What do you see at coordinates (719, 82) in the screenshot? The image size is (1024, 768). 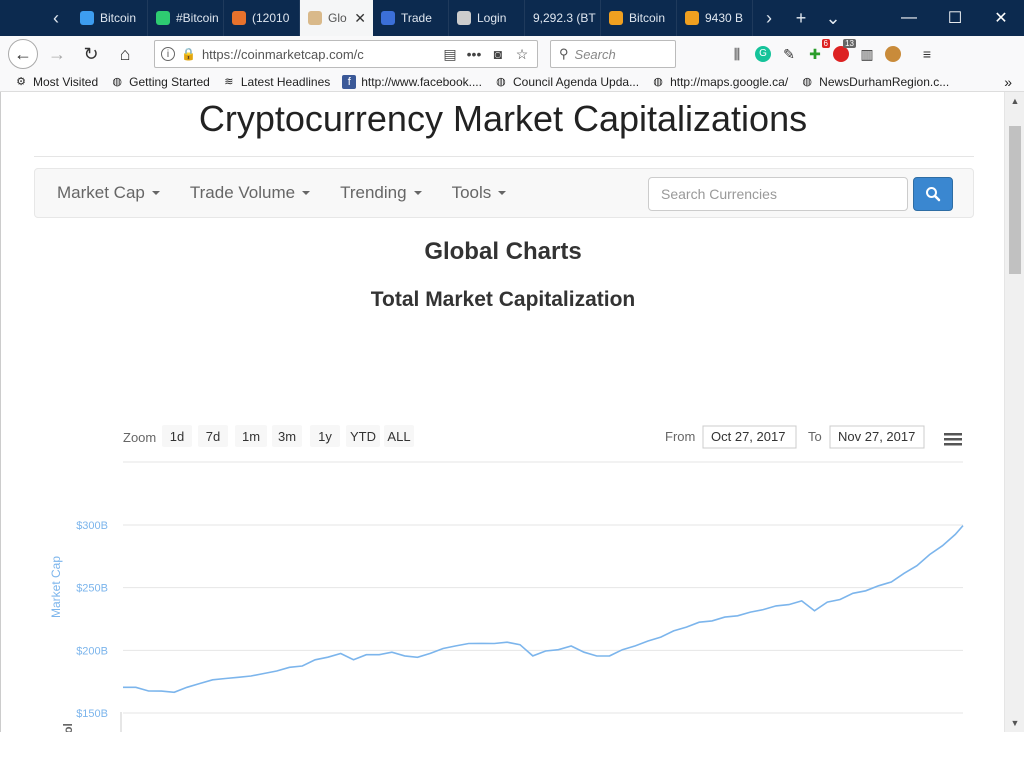 I see `bookmark-item: ◍ http://maps.google.ca/` at bounding box center [719, 82].